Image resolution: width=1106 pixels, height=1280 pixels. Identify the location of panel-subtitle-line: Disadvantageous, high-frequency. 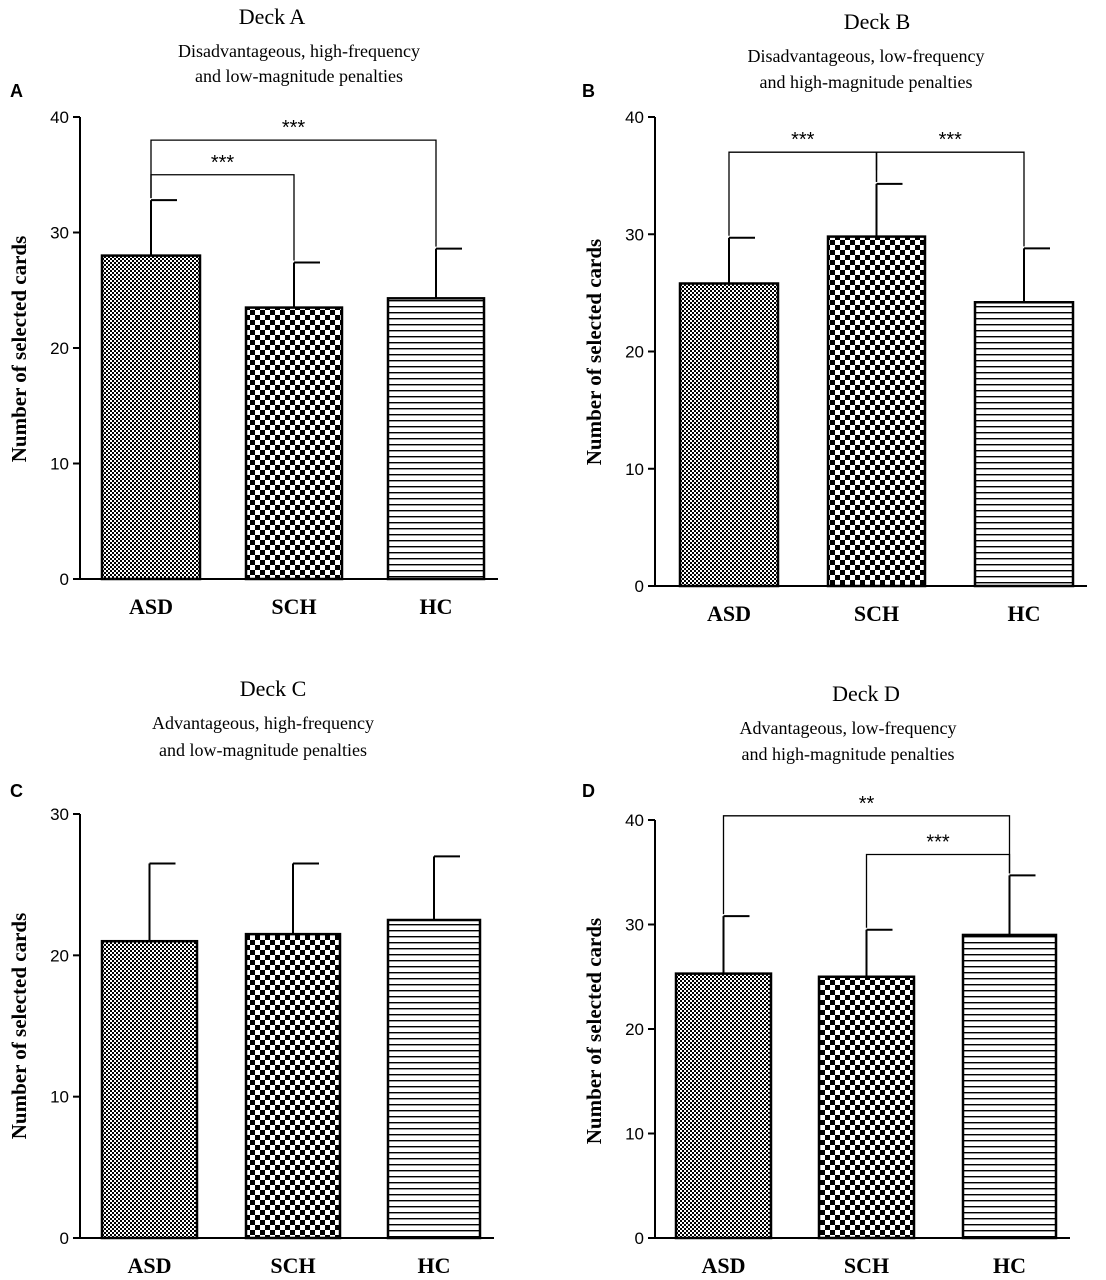
(299, 51).